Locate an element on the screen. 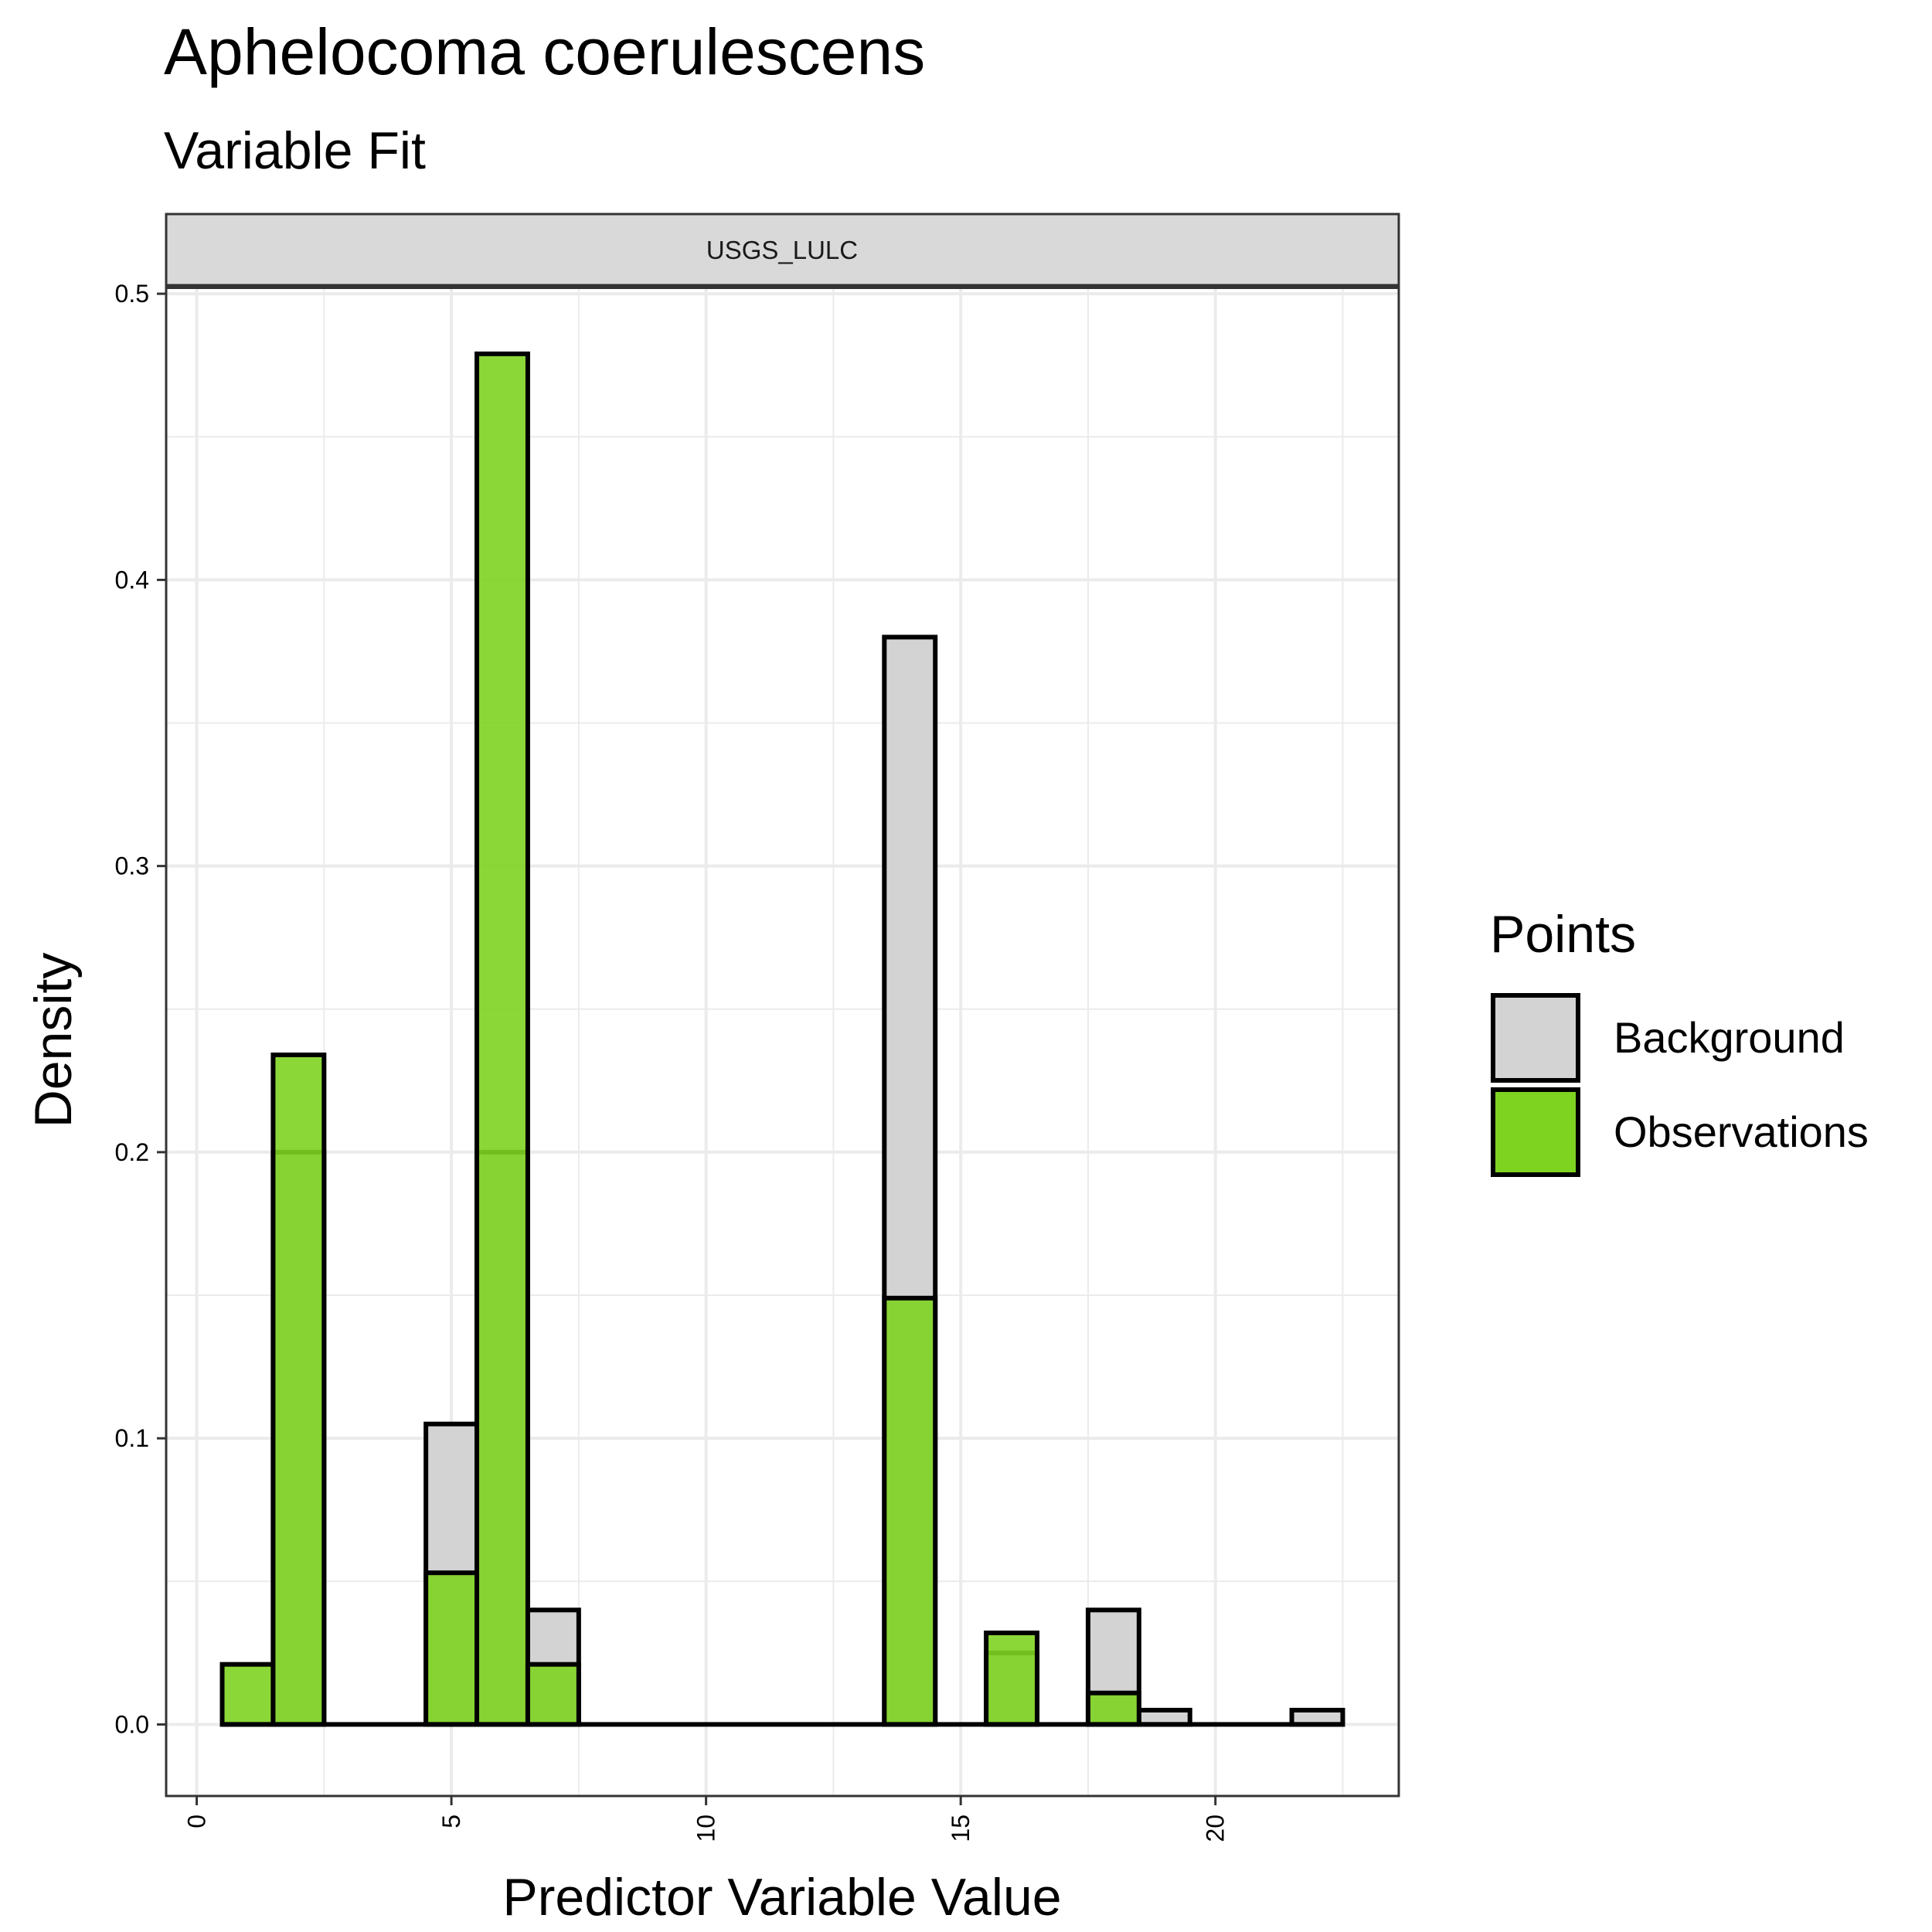  y-tick-label: 0.5 is located at coordinates (132, 294).